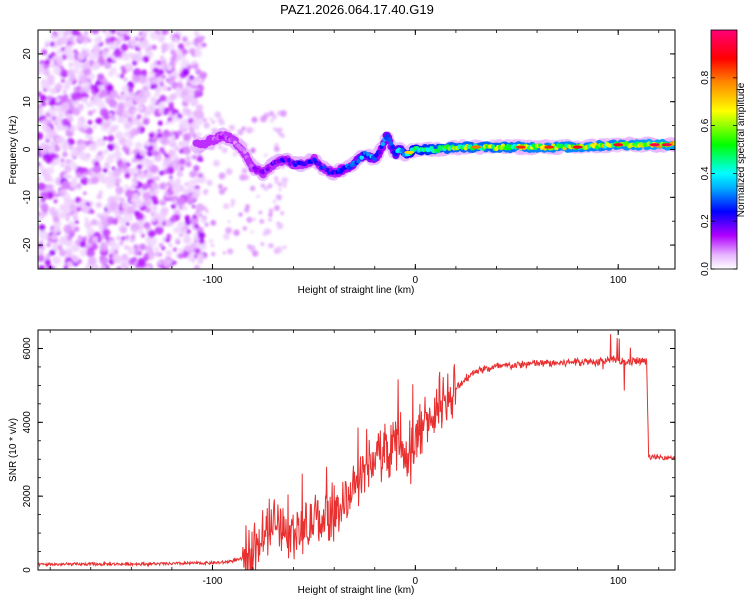 The width and height of the screenshot is (750, 600). Describe the element at coordinates (357, 9) in the screenshot. I see `chart-title: PAZ1.2026.064.17.40.G19` at that location.